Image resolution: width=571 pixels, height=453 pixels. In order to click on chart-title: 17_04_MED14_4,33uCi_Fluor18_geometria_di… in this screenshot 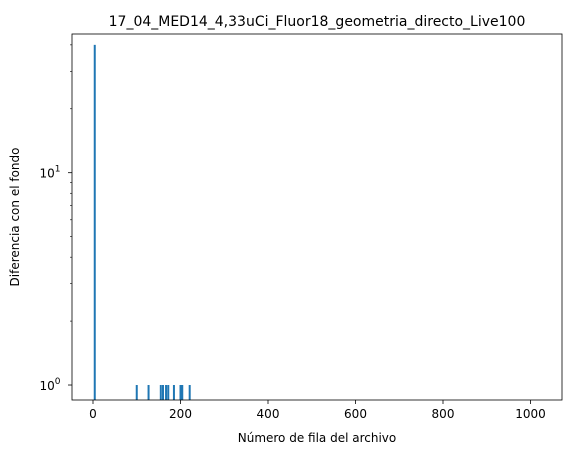, I will do `click(317, 22)`.